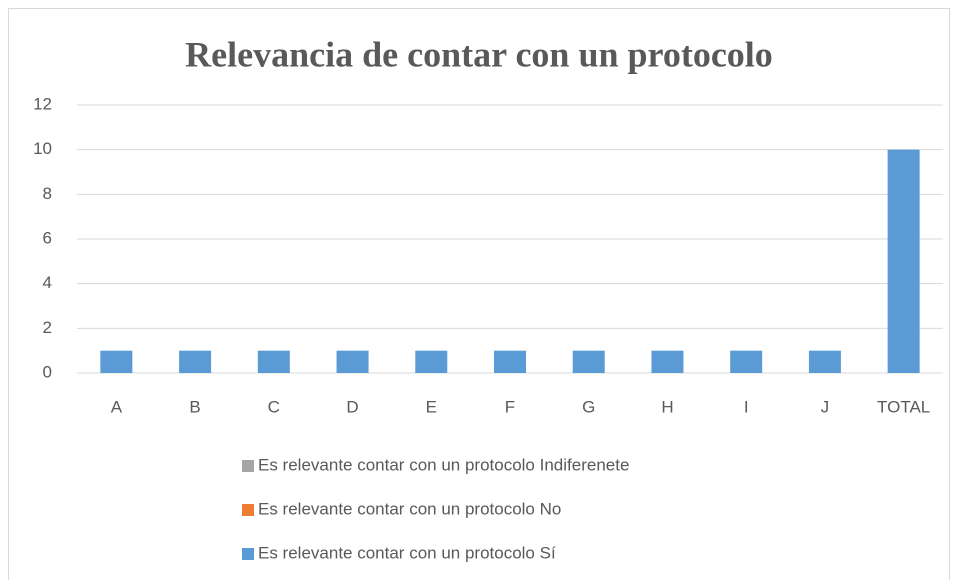 The width and height of the screenshot is (958, 585). What do you see at coordinates (47, 193) in the screenshot?
I see `y-tick-label: 8` at bounding box center [47, 193].